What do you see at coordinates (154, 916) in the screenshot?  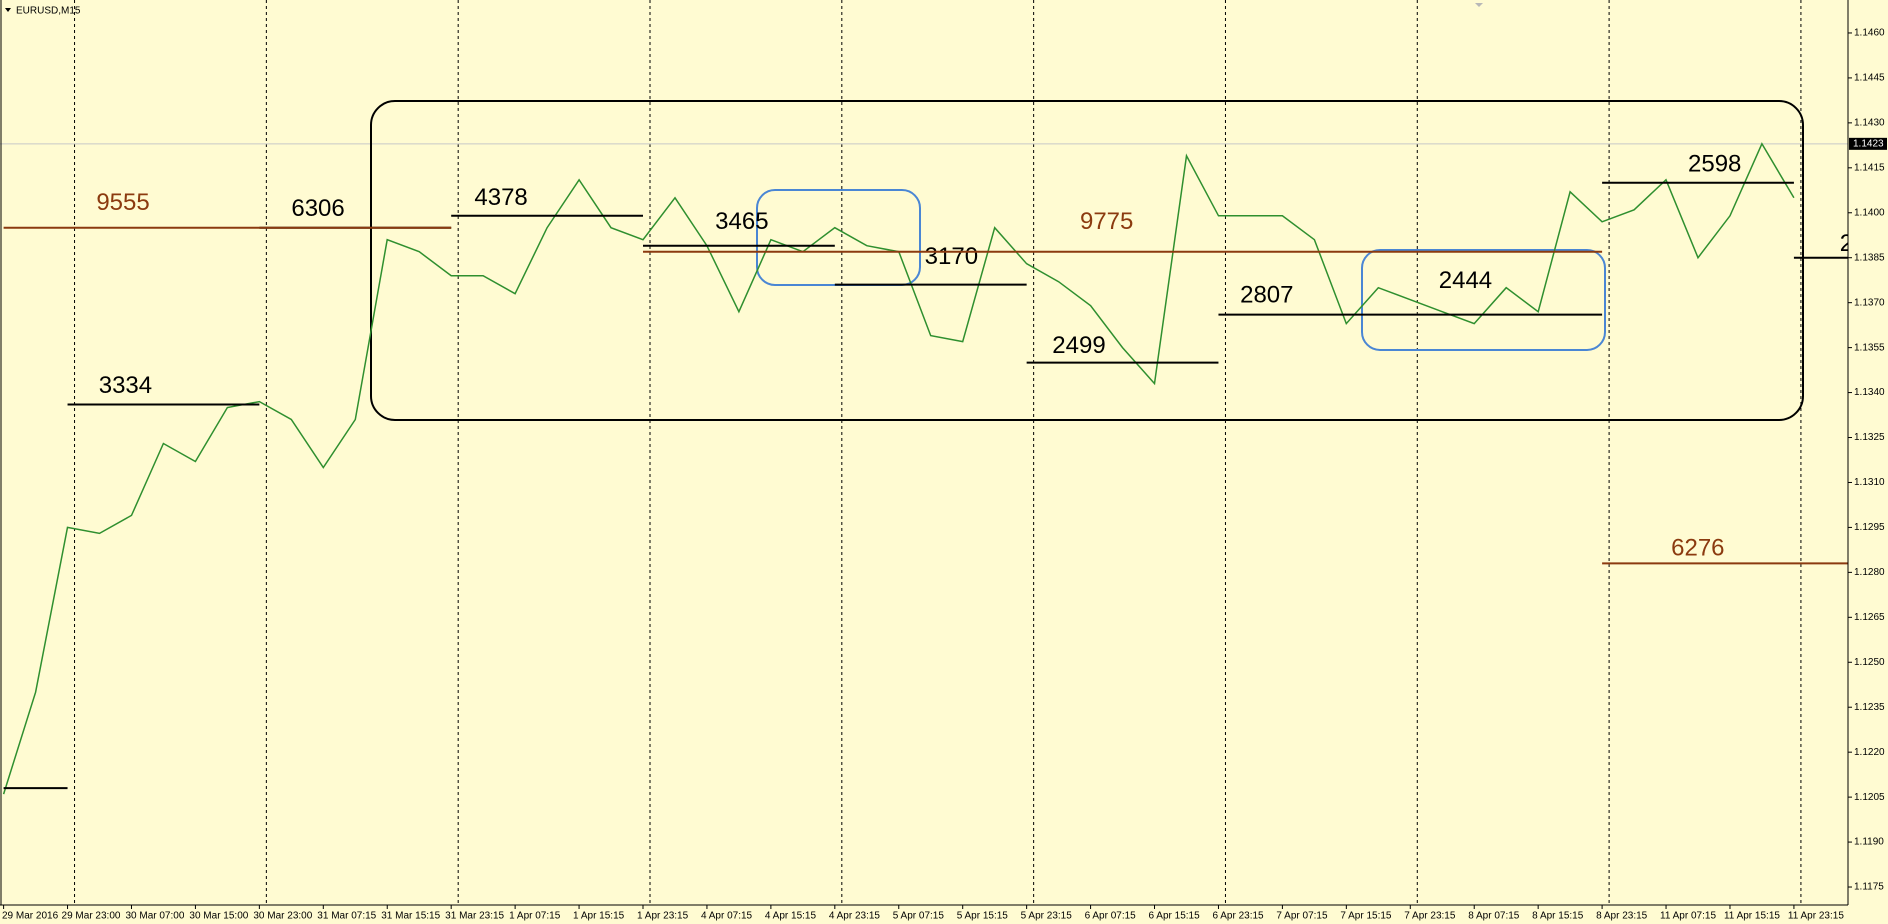 I see `x-tick-label: 30 Mar 07:00` at bounding box center [154, 916].